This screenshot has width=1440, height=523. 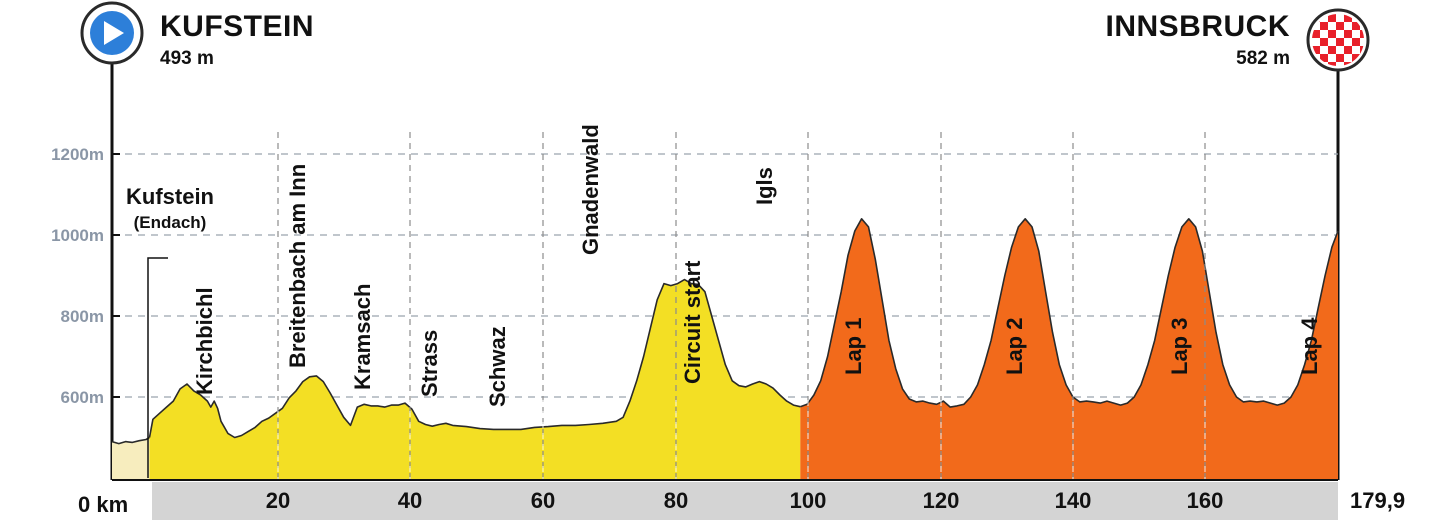 I want to click on y-tick-label: 800m, so click(x=82, y=316).